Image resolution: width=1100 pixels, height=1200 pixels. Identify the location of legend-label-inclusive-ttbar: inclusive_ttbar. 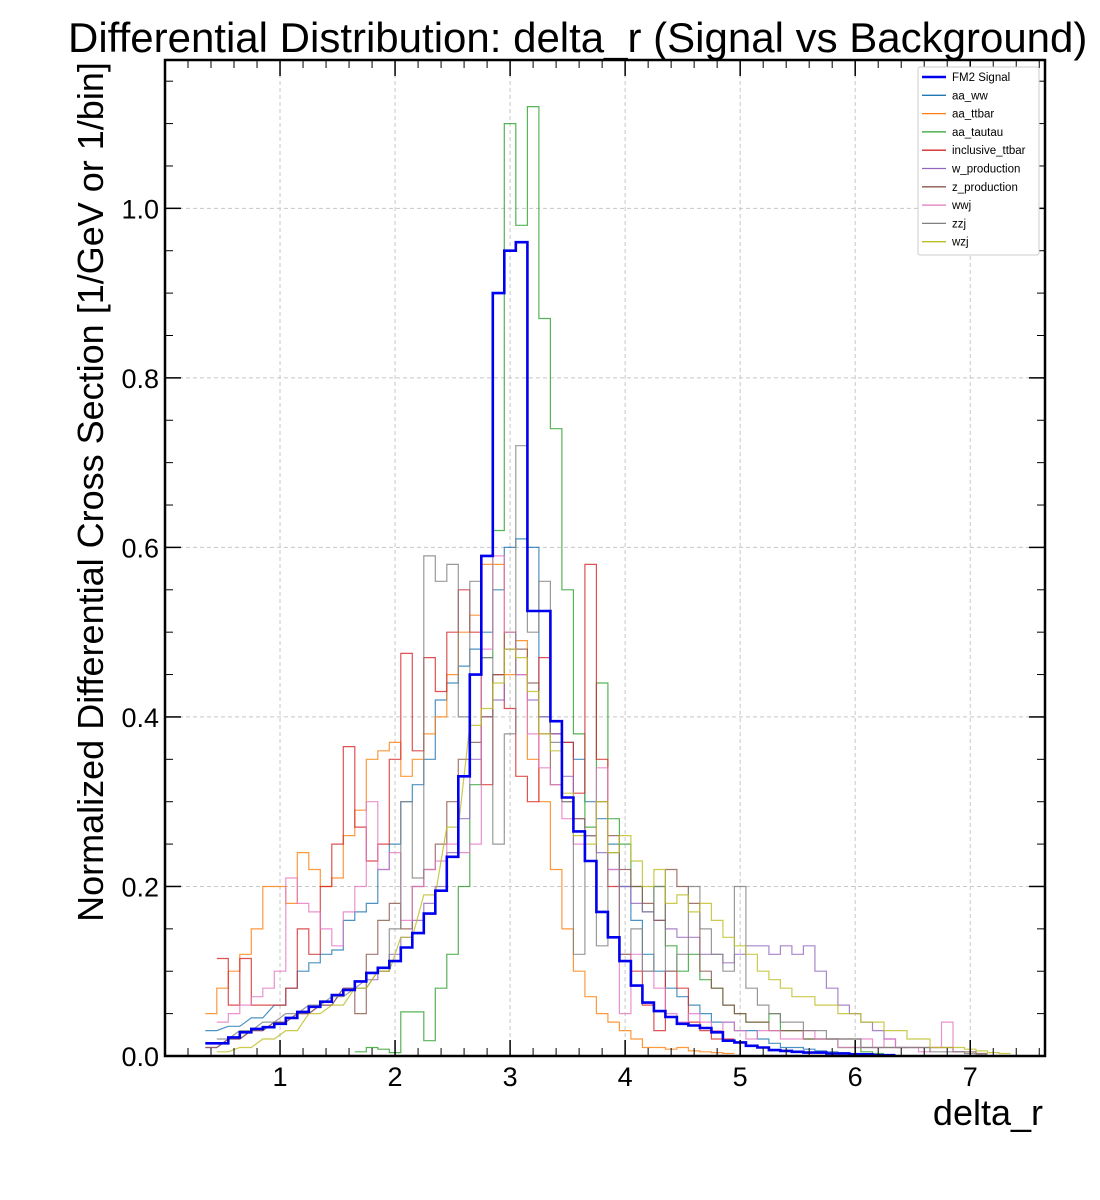
(989, 151).